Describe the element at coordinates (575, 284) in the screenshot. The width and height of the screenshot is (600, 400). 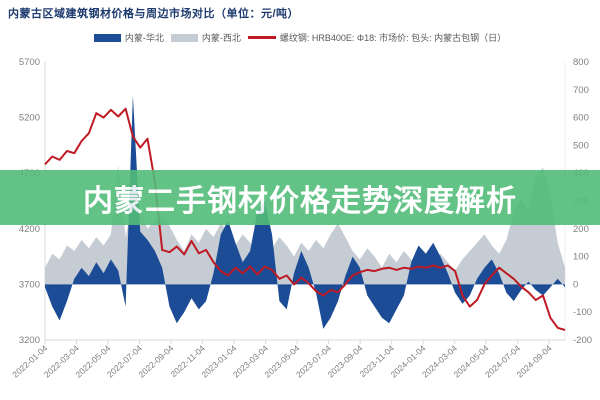
I see `right-tick-label: 0` at that location.